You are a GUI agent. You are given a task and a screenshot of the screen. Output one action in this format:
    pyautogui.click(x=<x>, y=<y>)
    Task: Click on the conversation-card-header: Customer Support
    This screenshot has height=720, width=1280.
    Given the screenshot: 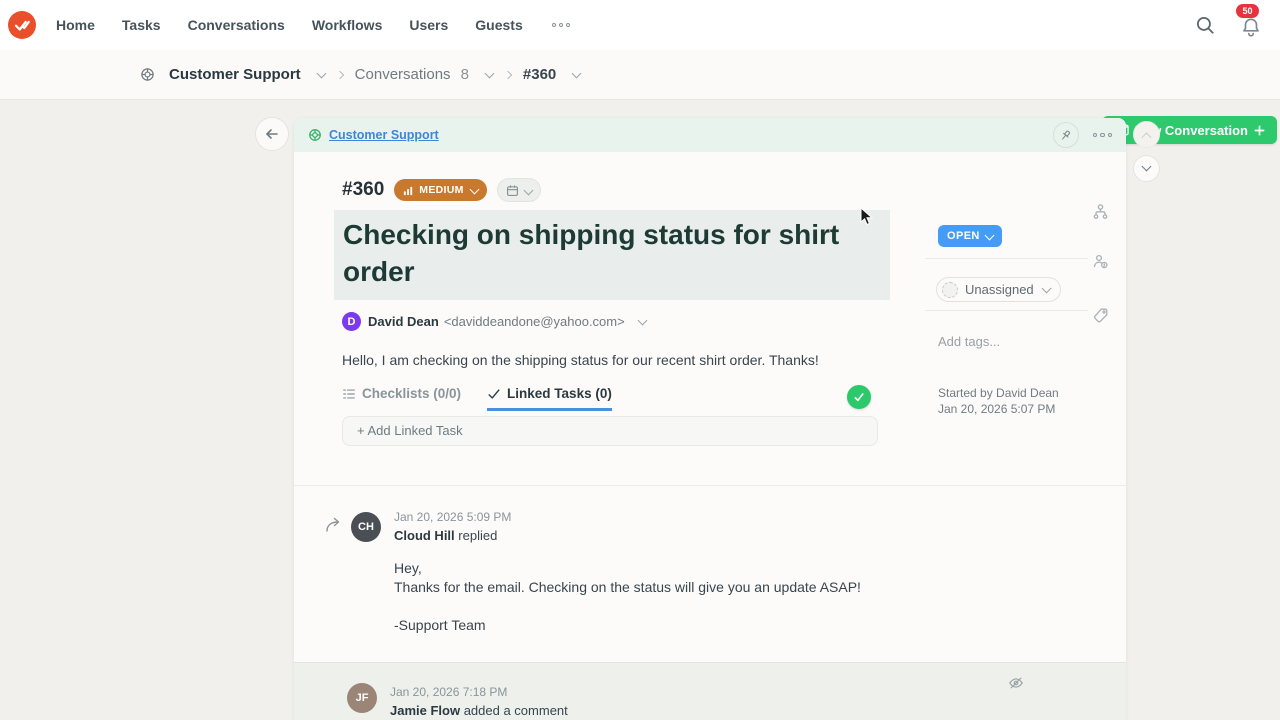 What is the action you would take?
    pyautogui.click(x=710, y=135)
    